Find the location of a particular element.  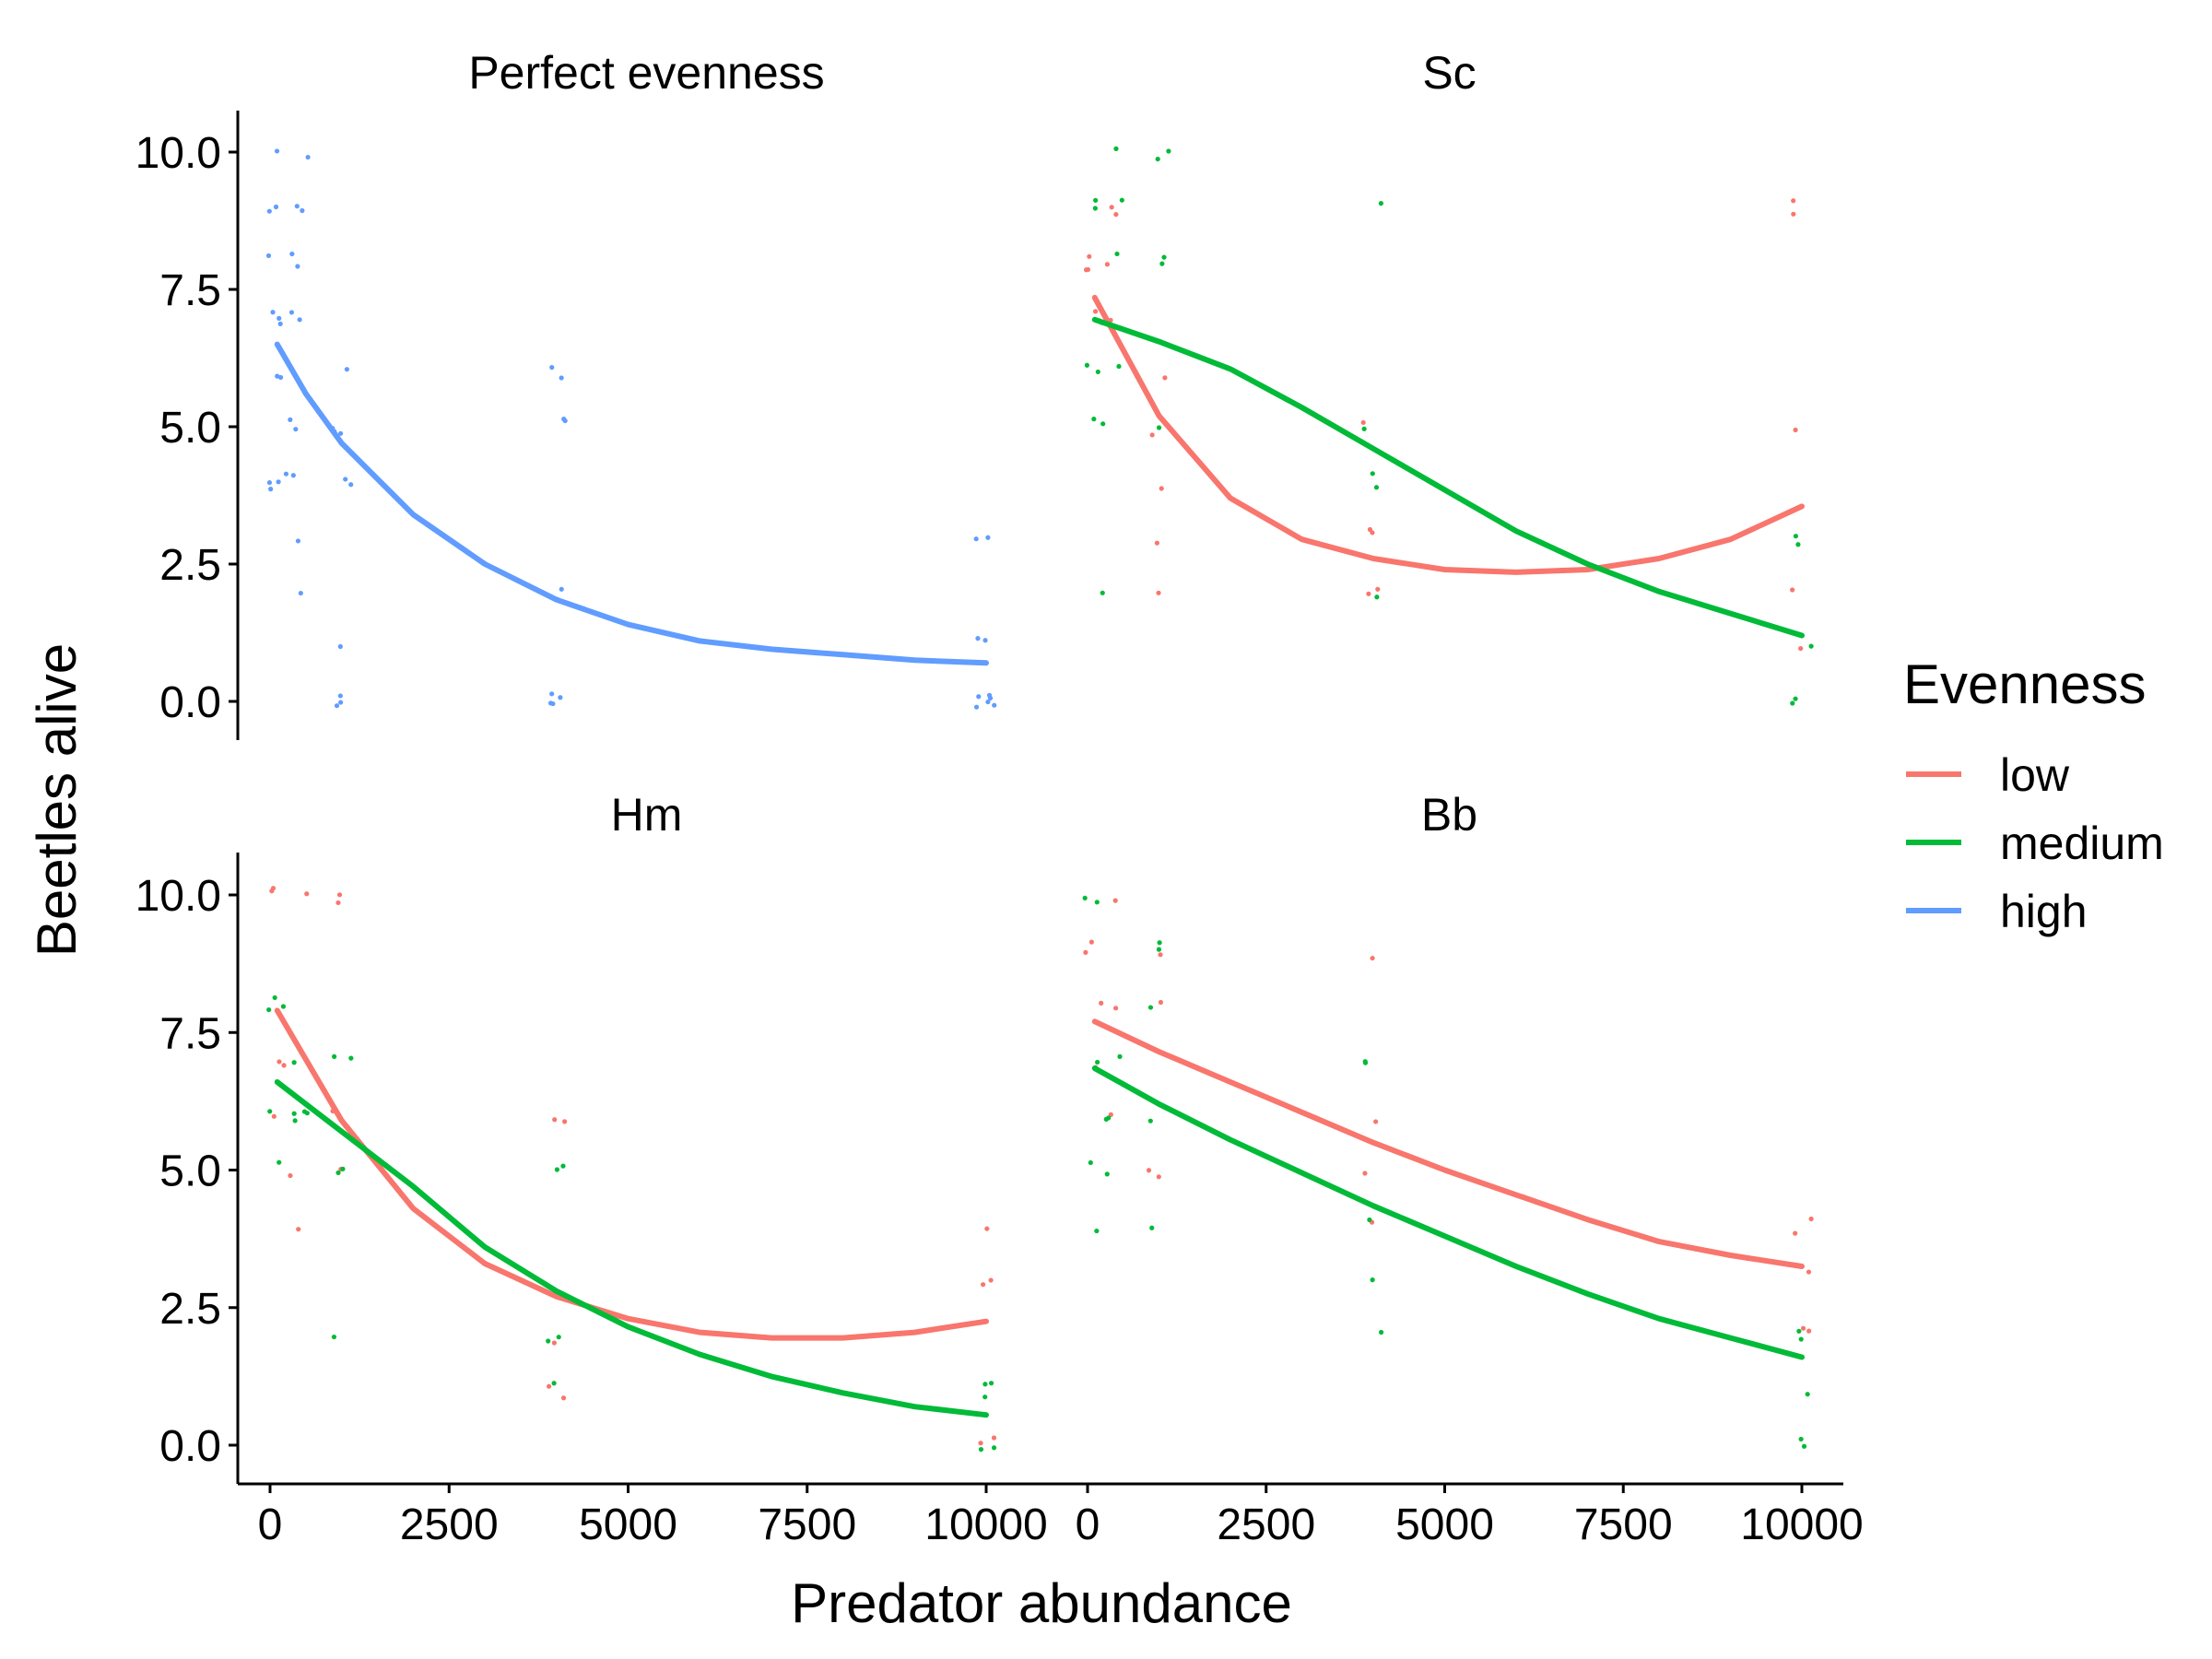

legend-label: high is located at coordinates (2044, 911).